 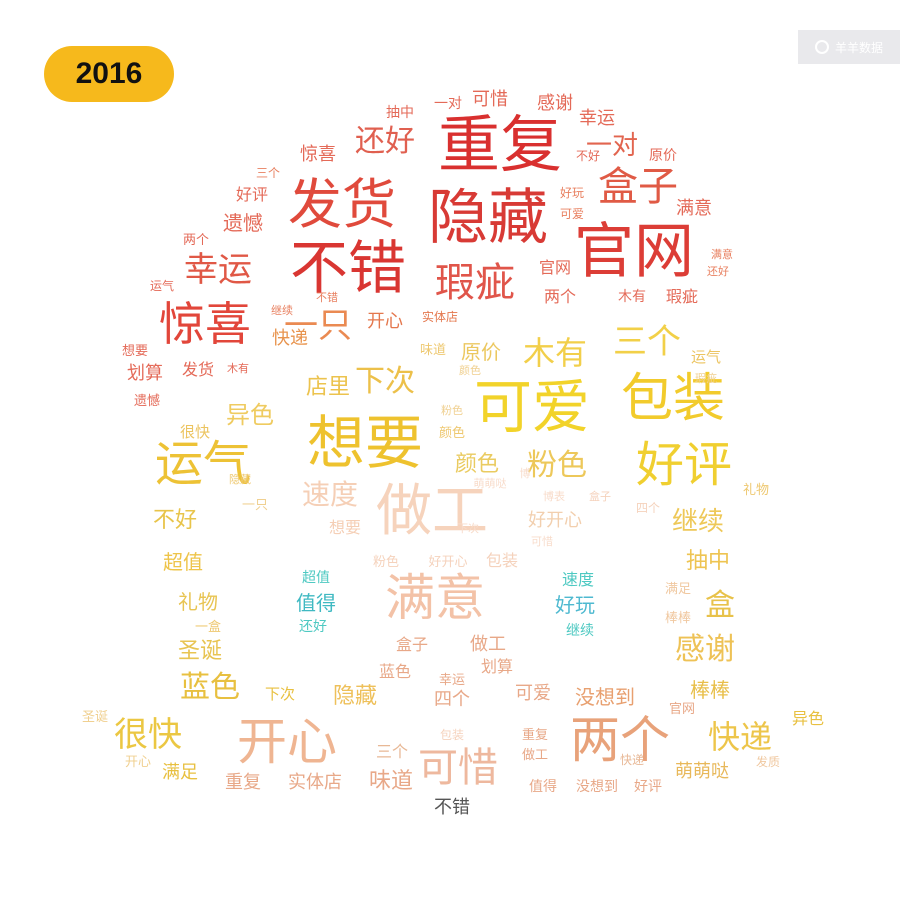 What do you see at coordinates (243, 223) in the screenshot?
I see `cloud-word: 遗憾` at bounding box center [243, 223].